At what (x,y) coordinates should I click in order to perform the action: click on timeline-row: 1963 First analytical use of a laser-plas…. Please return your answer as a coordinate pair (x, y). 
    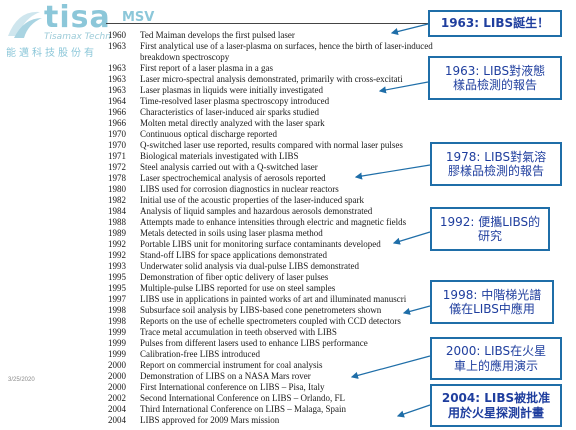
    Looking at the image, I should click on (270, 46).